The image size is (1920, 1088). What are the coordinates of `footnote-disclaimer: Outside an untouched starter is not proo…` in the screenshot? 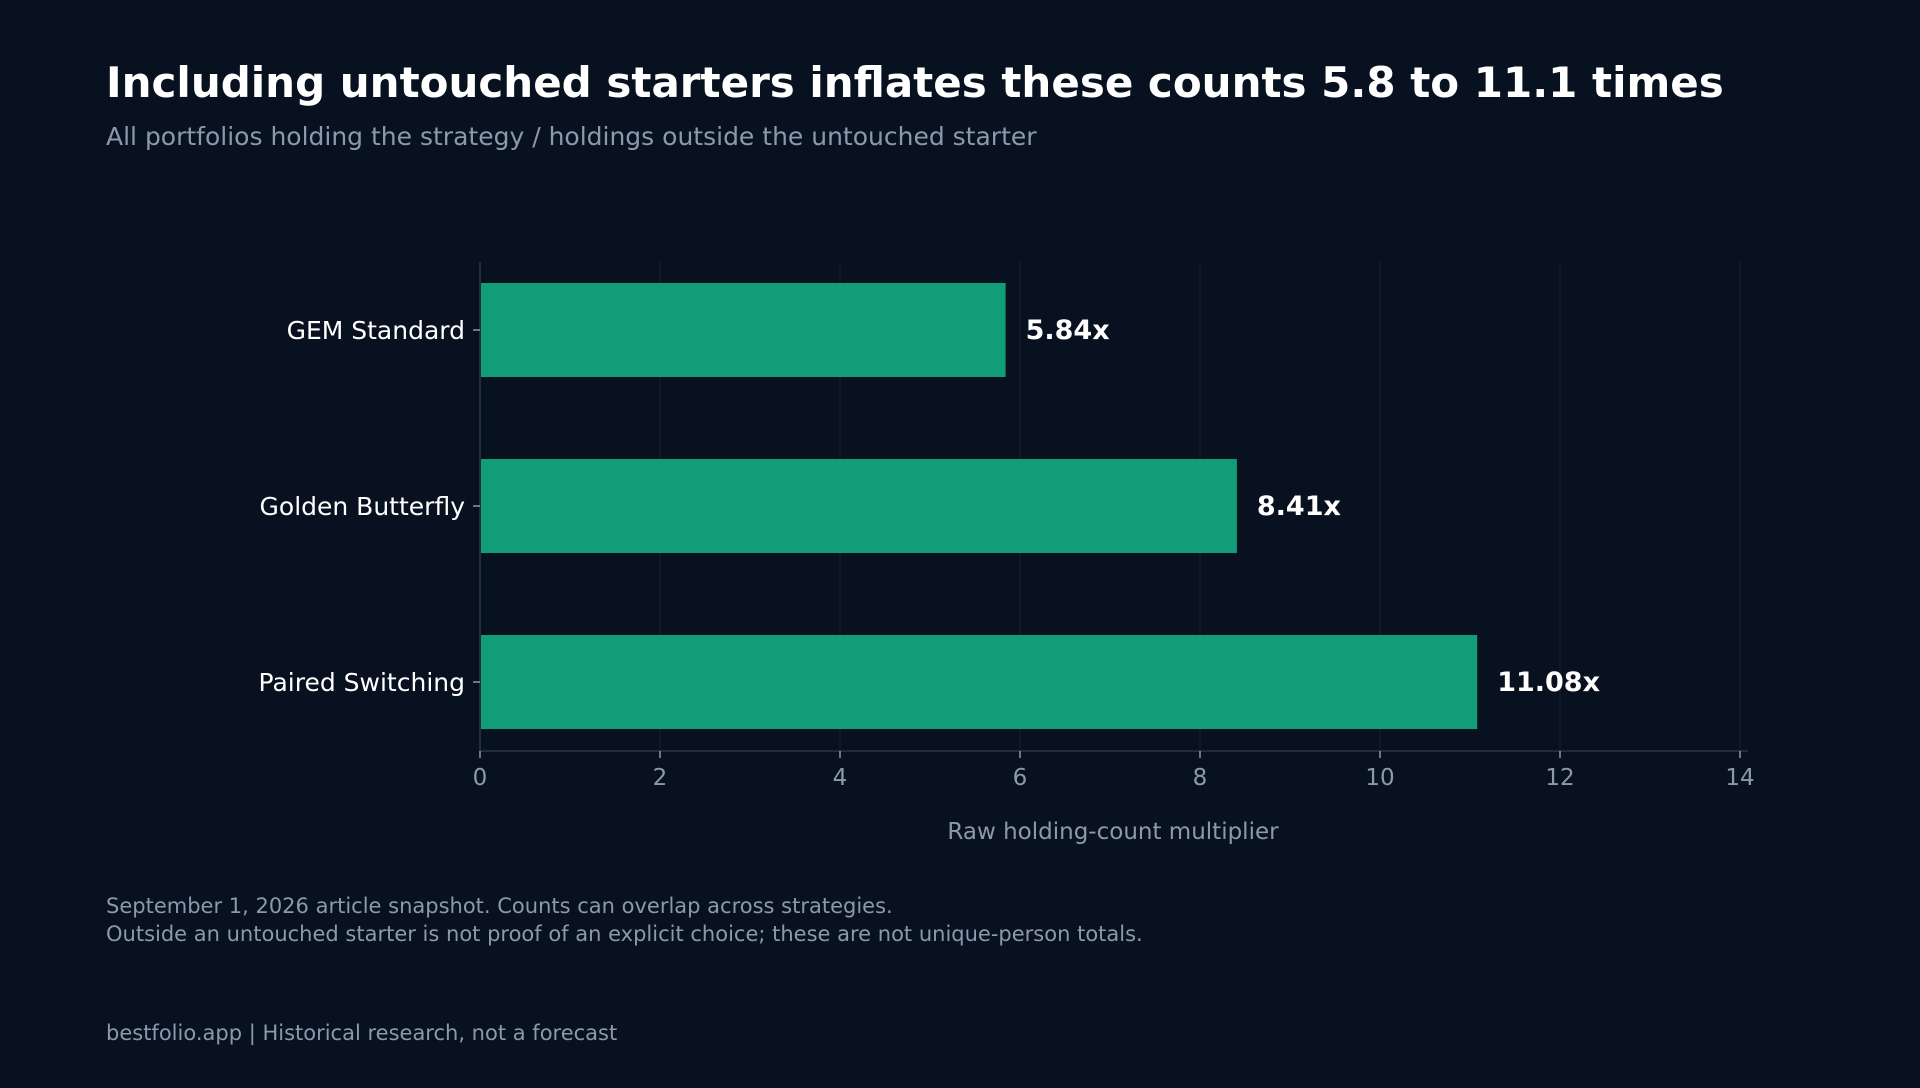 It's located at (624, 934).